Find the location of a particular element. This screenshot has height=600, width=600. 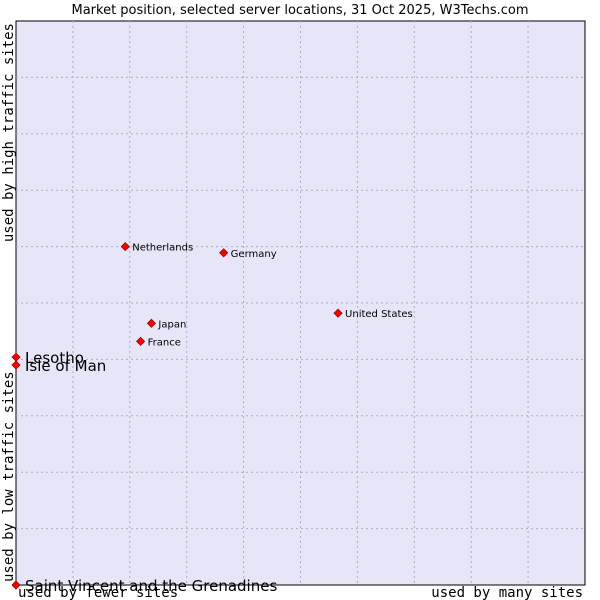

x-axis-label-left: used by fewer sites is located at coordinates (98, 592).